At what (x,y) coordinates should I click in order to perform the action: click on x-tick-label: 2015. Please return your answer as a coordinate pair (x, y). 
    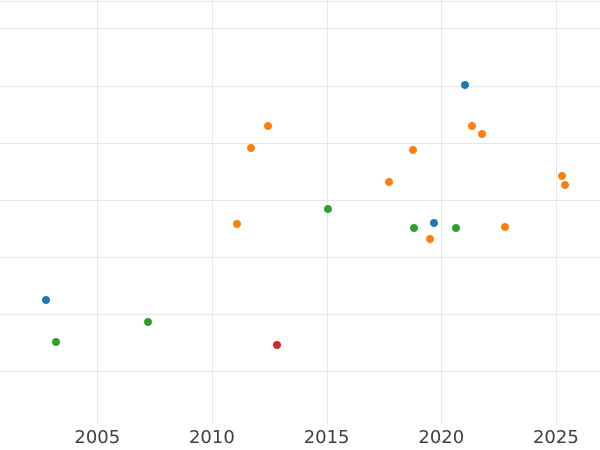
    Looking at the image, I should click on (326, 437).